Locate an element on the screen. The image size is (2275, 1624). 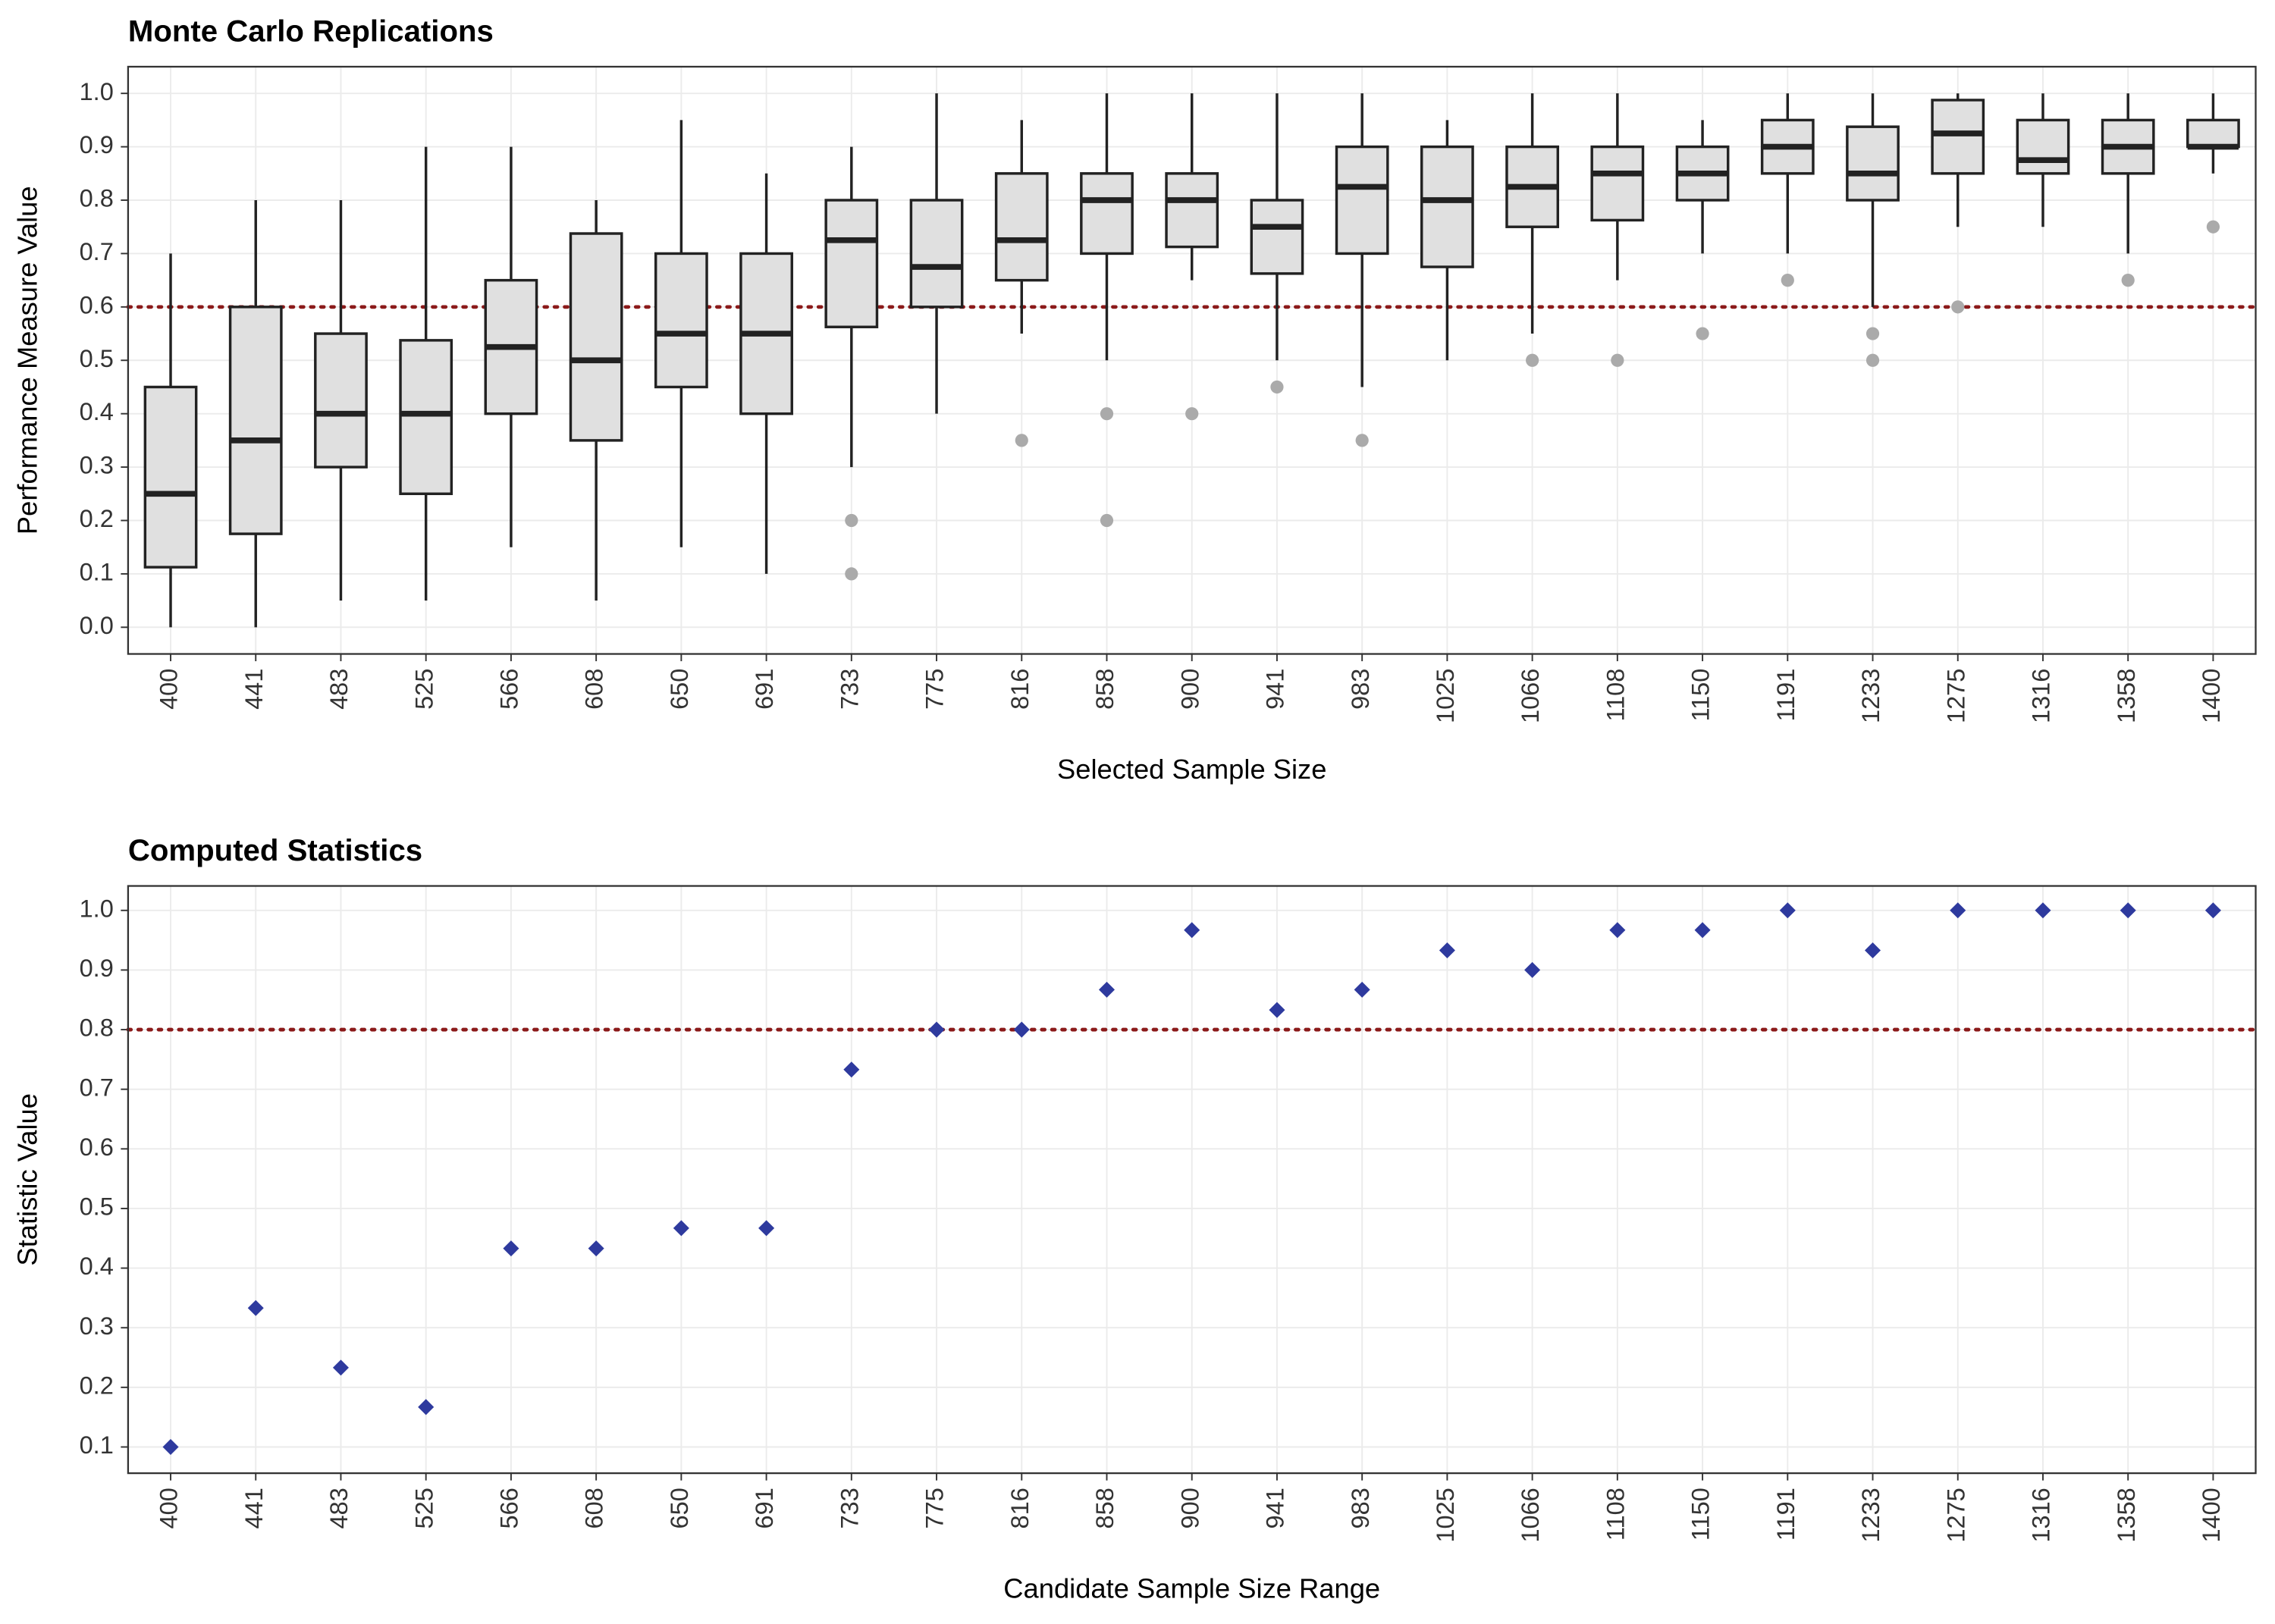
y-axis-title: Statistic Value is located at coordinates (26, 1179).